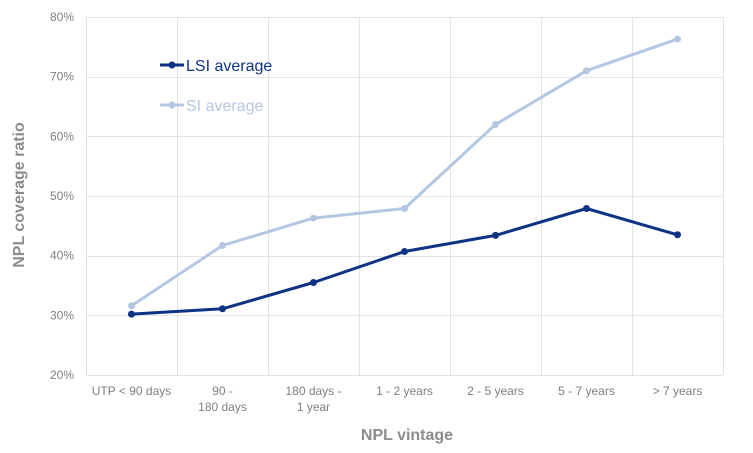  Describe the element at coordinates (216, 86) in the screenshot. I see `legend: LSI average SI average` at that location.